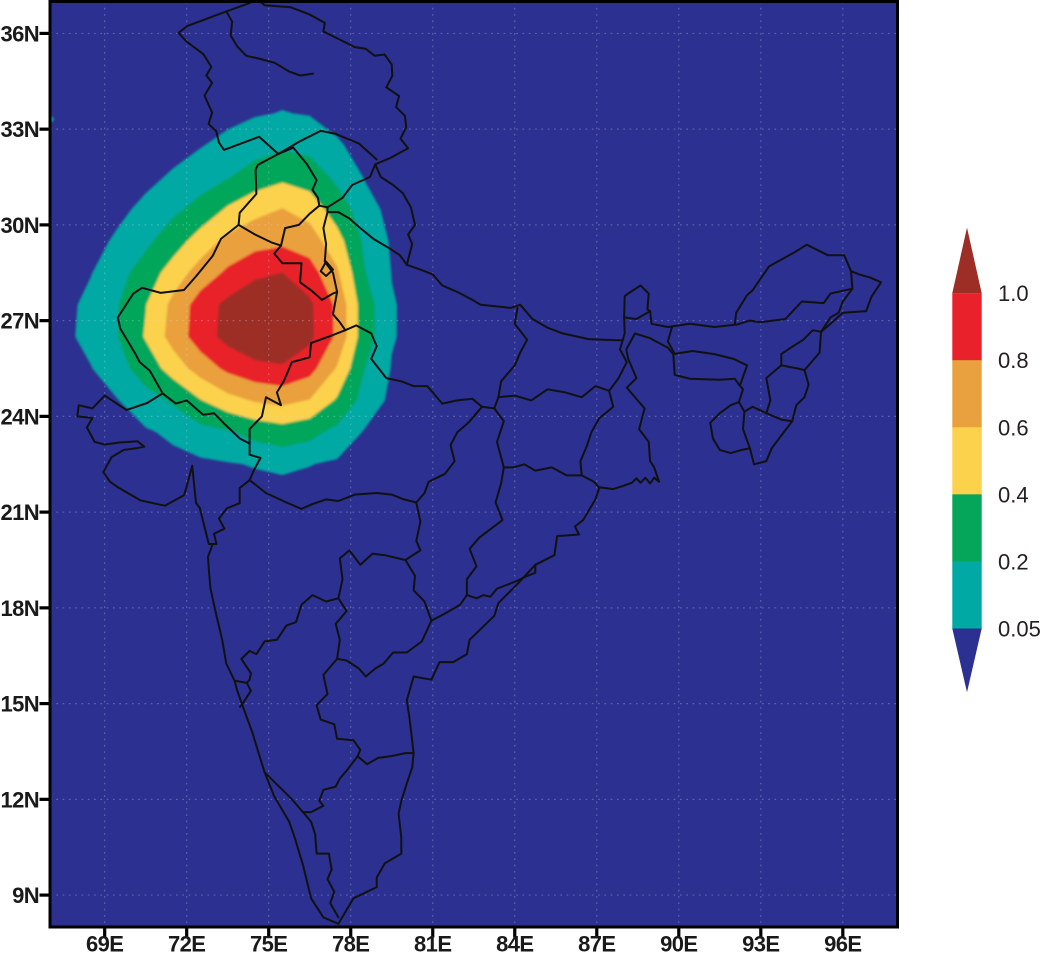 The image size is (1052, 953). Describe the element at coordinates (268, 942) in the screenshot. I see `x-tick-label: 75E` at that location.